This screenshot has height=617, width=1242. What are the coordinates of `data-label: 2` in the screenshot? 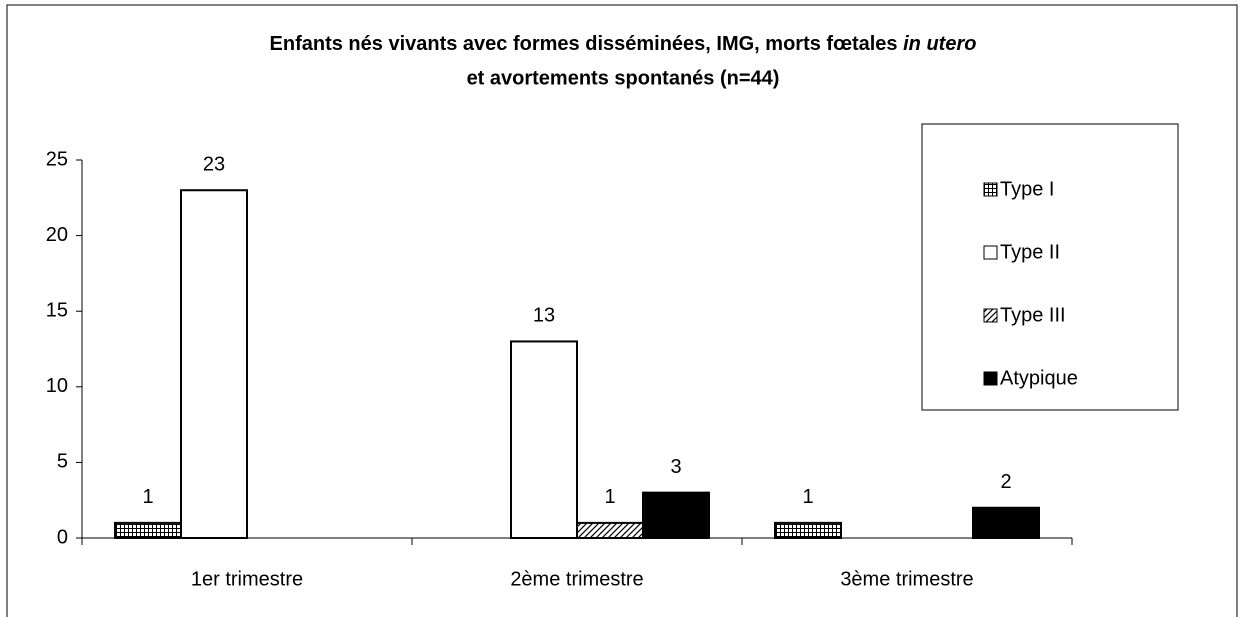 It's located at (1005, 482).